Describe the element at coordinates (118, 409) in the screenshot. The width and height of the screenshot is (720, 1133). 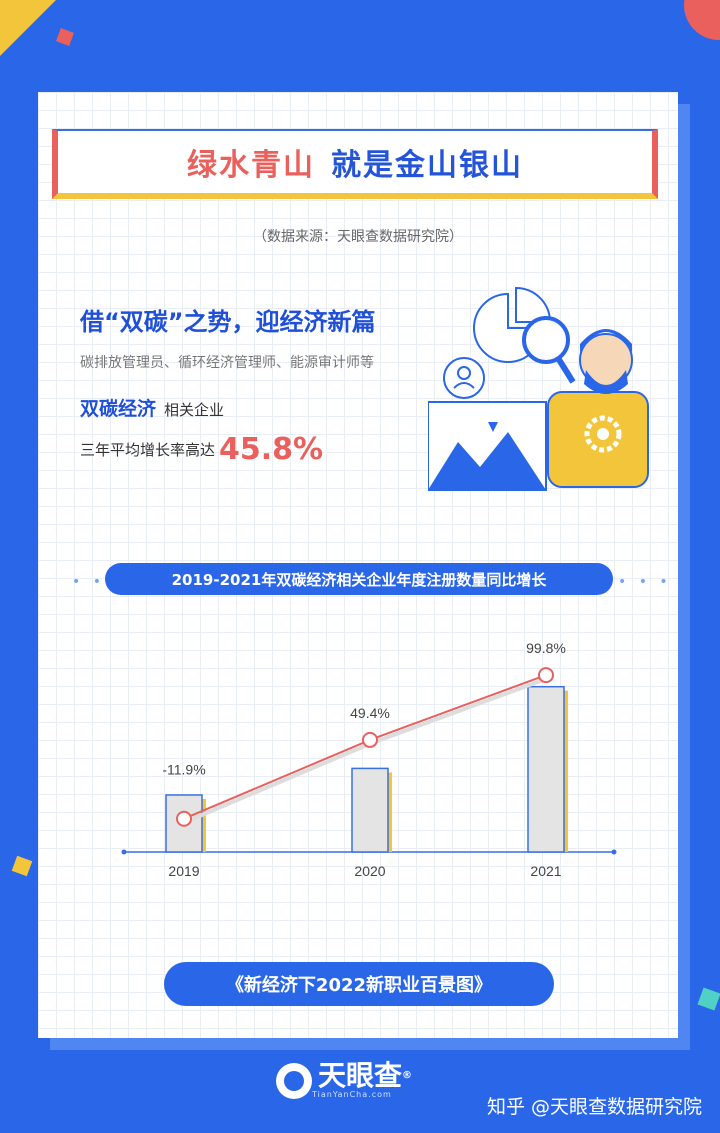
I see `sector-name: 双碳经济` at that location.